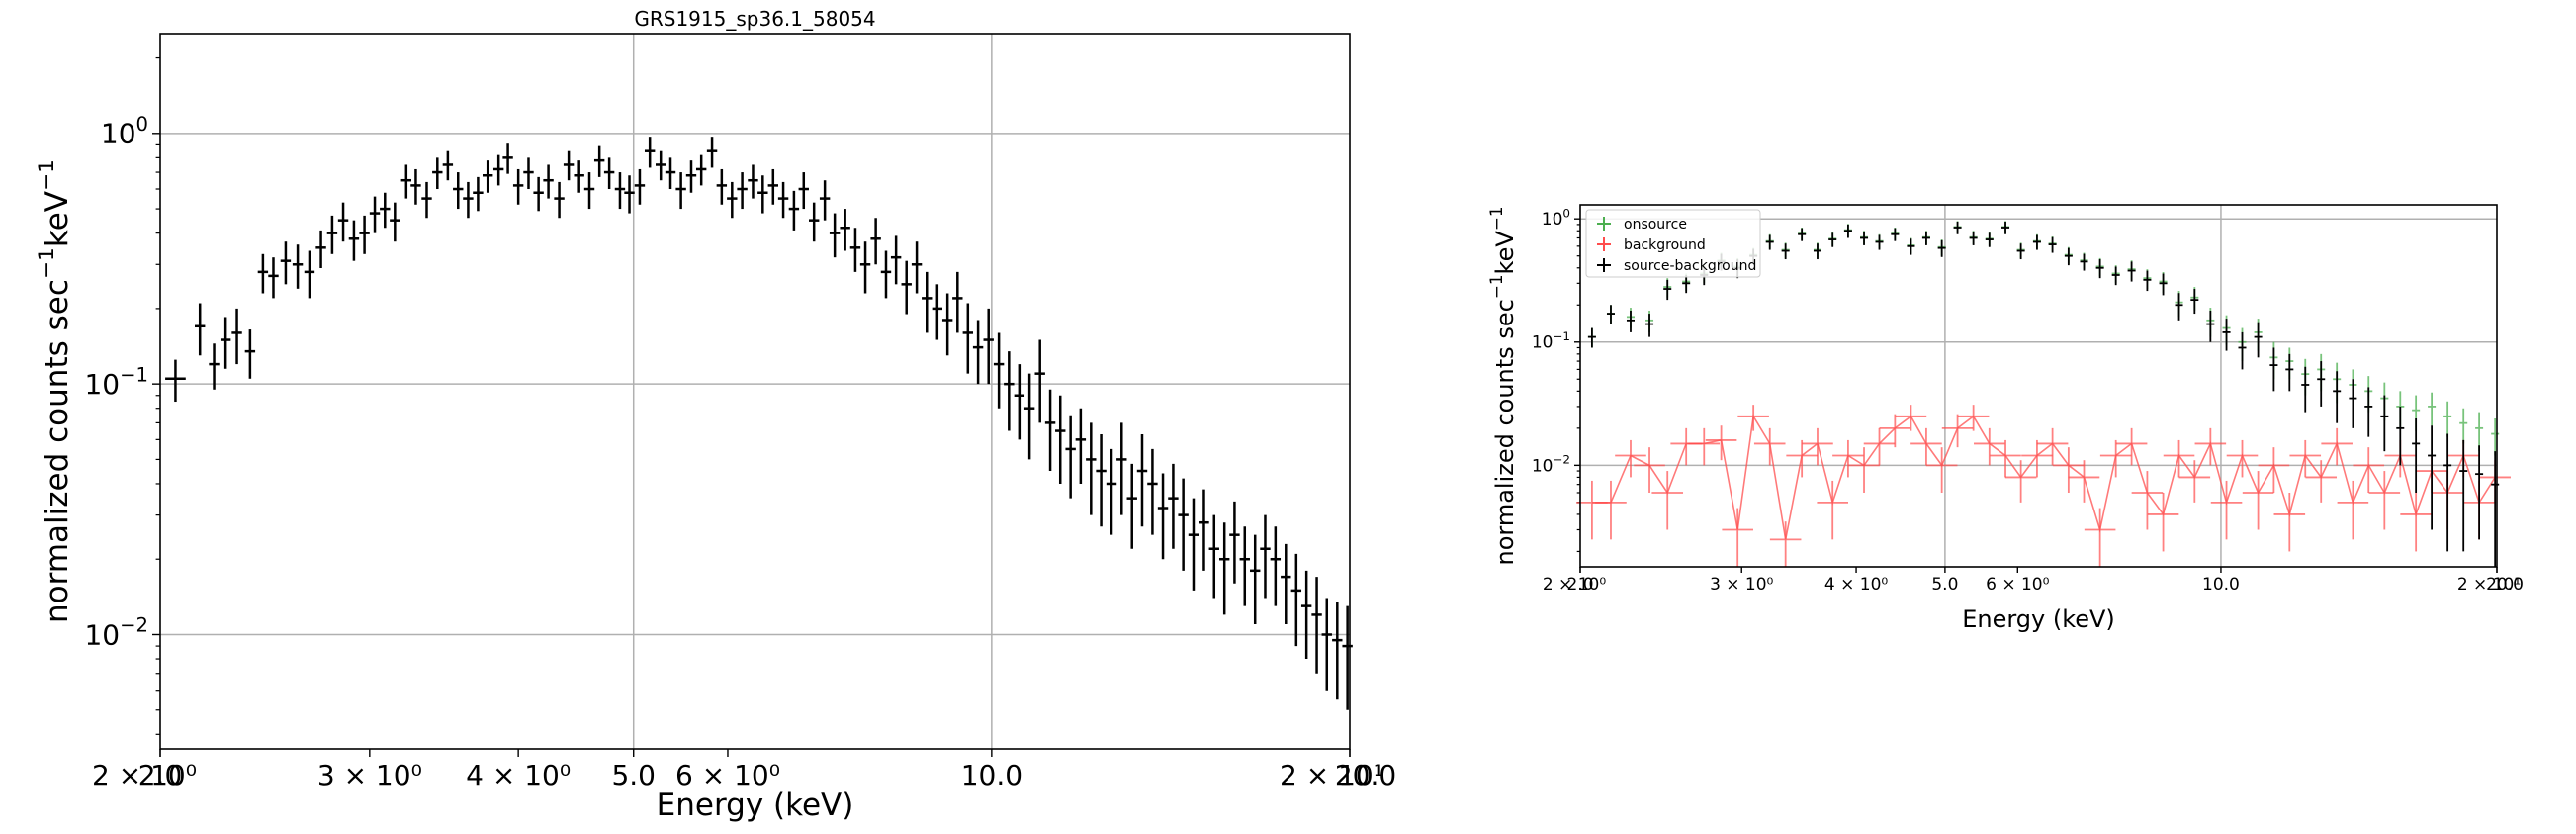  I want to click on legend-label: source-background, so click(1690, 266).